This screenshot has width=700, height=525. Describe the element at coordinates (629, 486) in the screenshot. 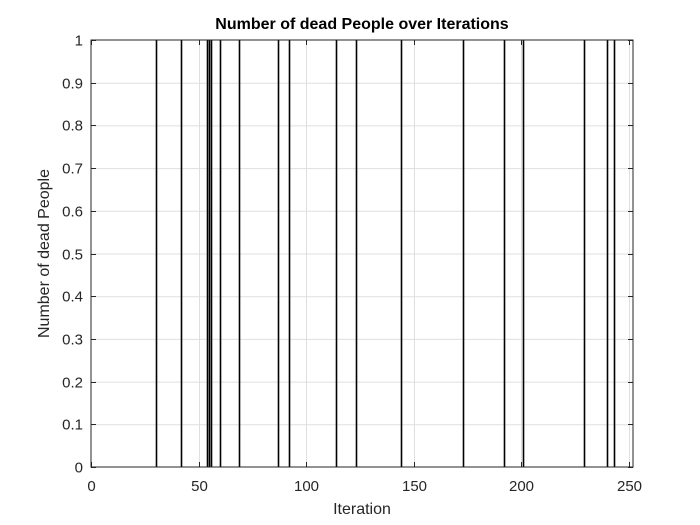

I see `x-tick-label: 250` at that location.